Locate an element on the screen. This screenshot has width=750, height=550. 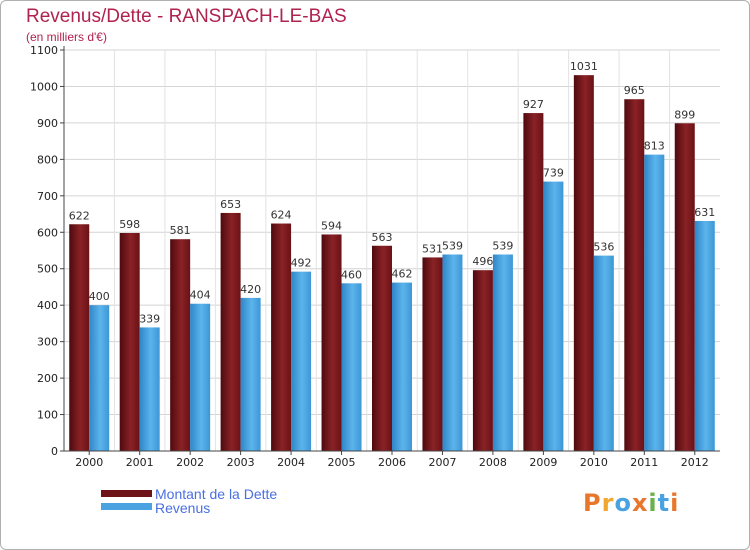
x-tick-label: 2000 is located at coordinates (89, 462).